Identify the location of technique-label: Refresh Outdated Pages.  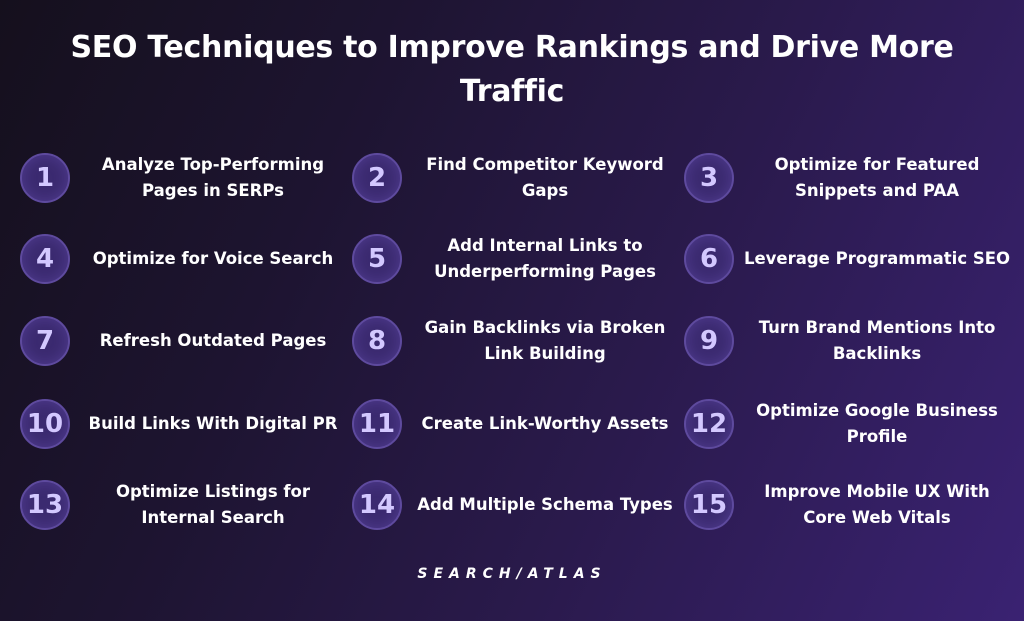
(213, 340).